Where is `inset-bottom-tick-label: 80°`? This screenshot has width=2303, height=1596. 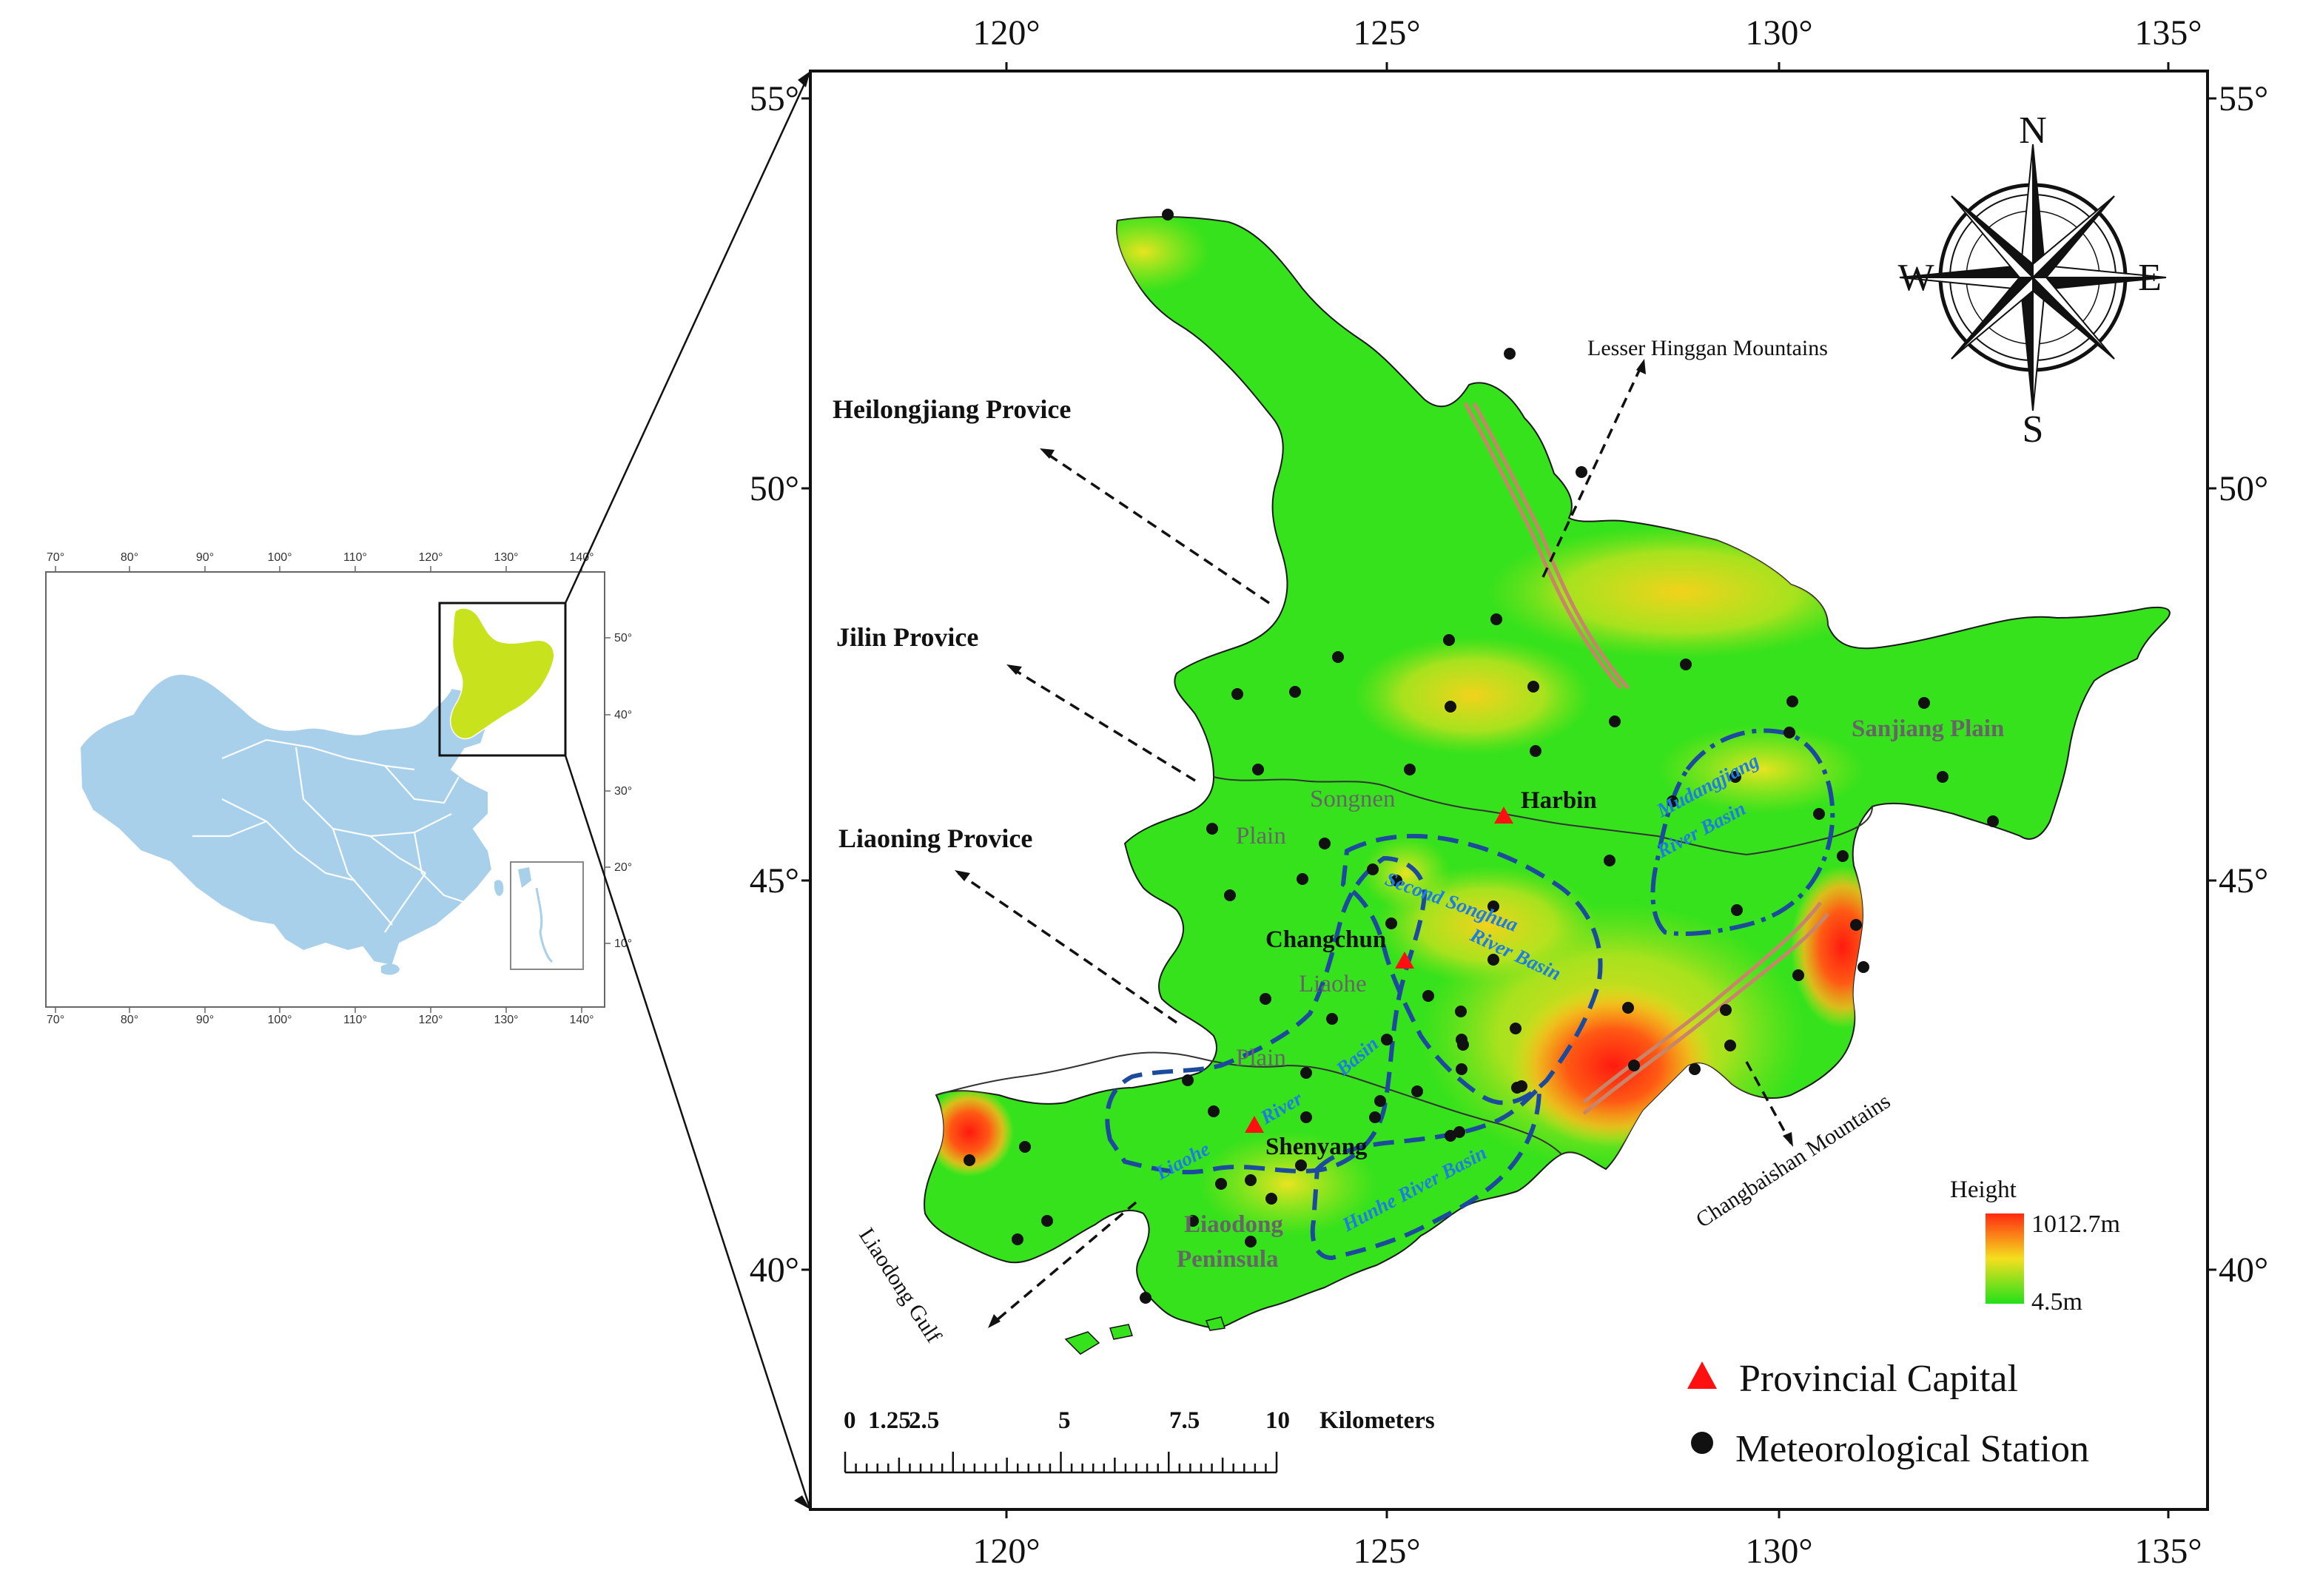
inset-bottom-tick-label: 80° is located at coordinates (130, 1020).